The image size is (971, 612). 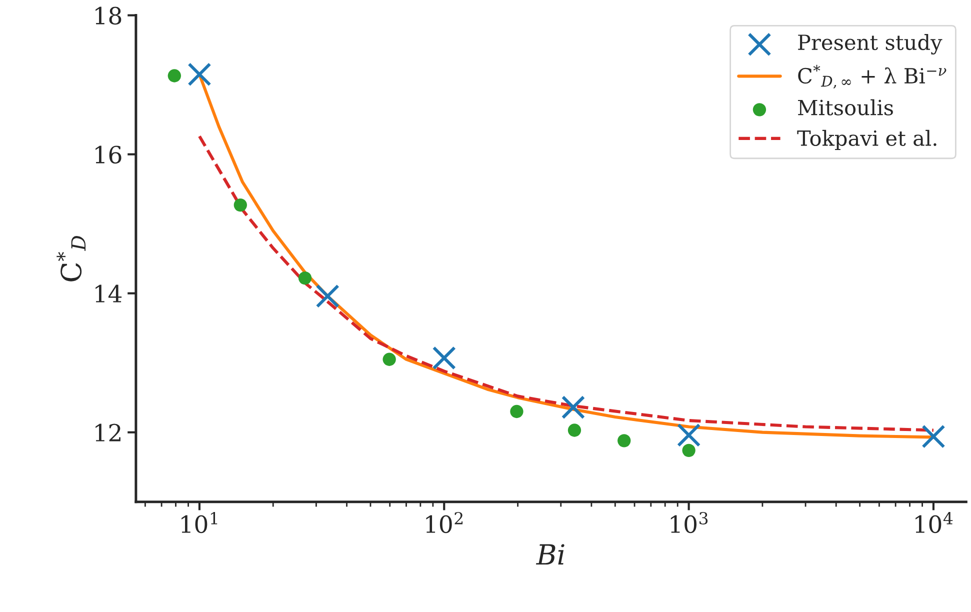 What do you see at coordinates (866, 140) in the screenshot?
I see `legend-label: Tokpavi et al.` at bounding box center [866, 140].